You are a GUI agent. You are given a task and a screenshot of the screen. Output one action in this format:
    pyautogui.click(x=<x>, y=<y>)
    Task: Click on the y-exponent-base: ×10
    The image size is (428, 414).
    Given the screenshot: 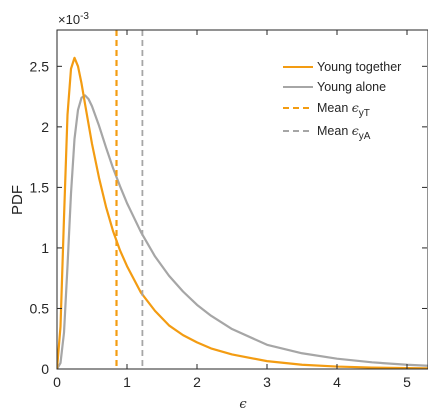 What is the action you would take?
    pyautogui.click(x=69, y=19)
    